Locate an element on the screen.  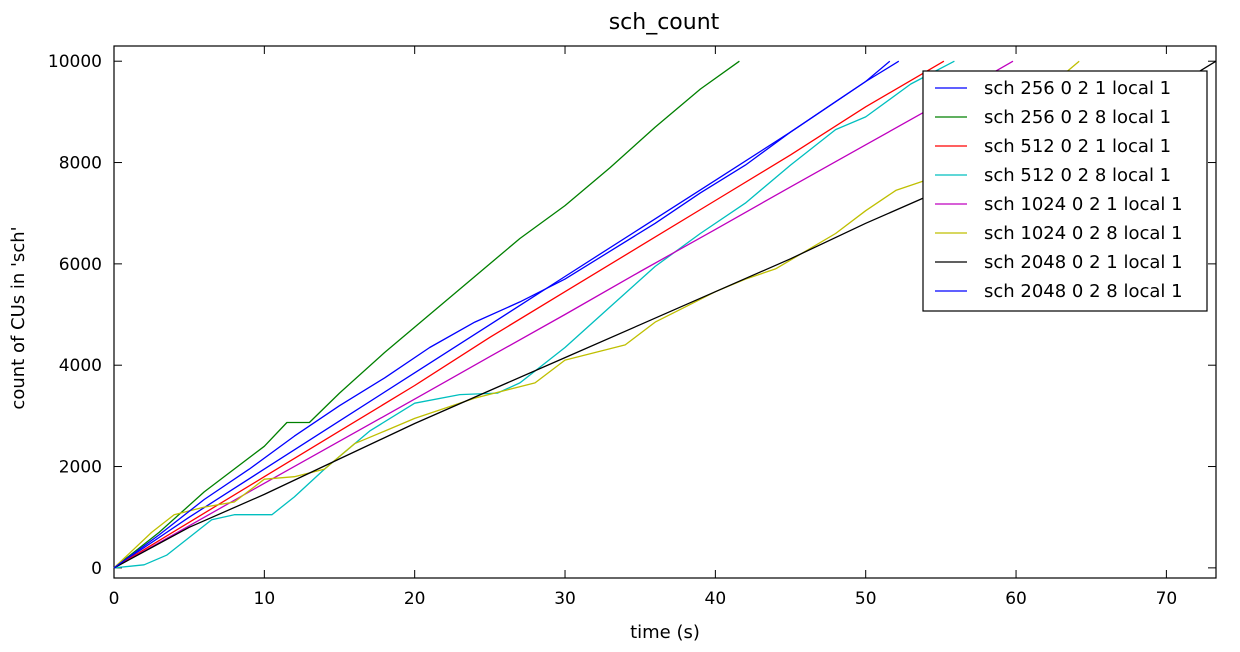
y-tick-label: 2000 is located at coordinates (80, 468).